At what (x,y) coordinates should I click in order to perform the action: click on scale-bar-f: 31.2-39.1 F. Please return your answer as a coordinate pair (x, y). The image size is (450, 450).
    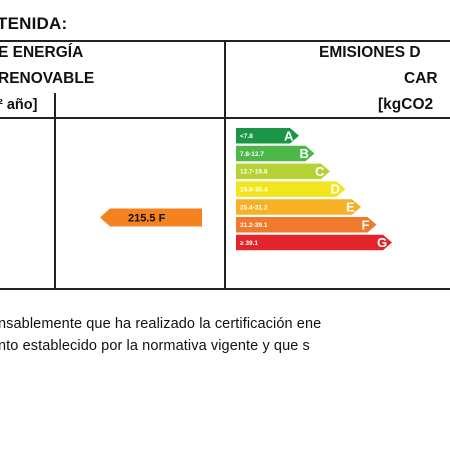
    Looking at the image, I should click on (306, 225).